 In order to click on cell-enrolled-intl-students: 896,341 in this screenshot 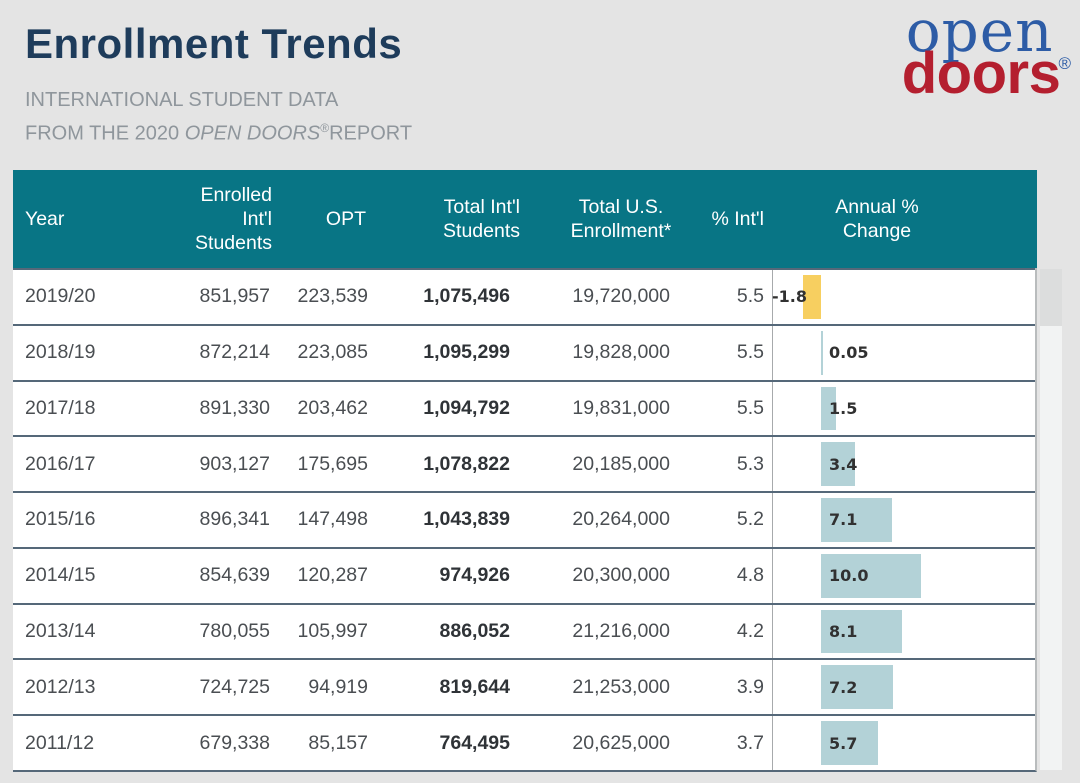, I will do `click(235, 519)`.